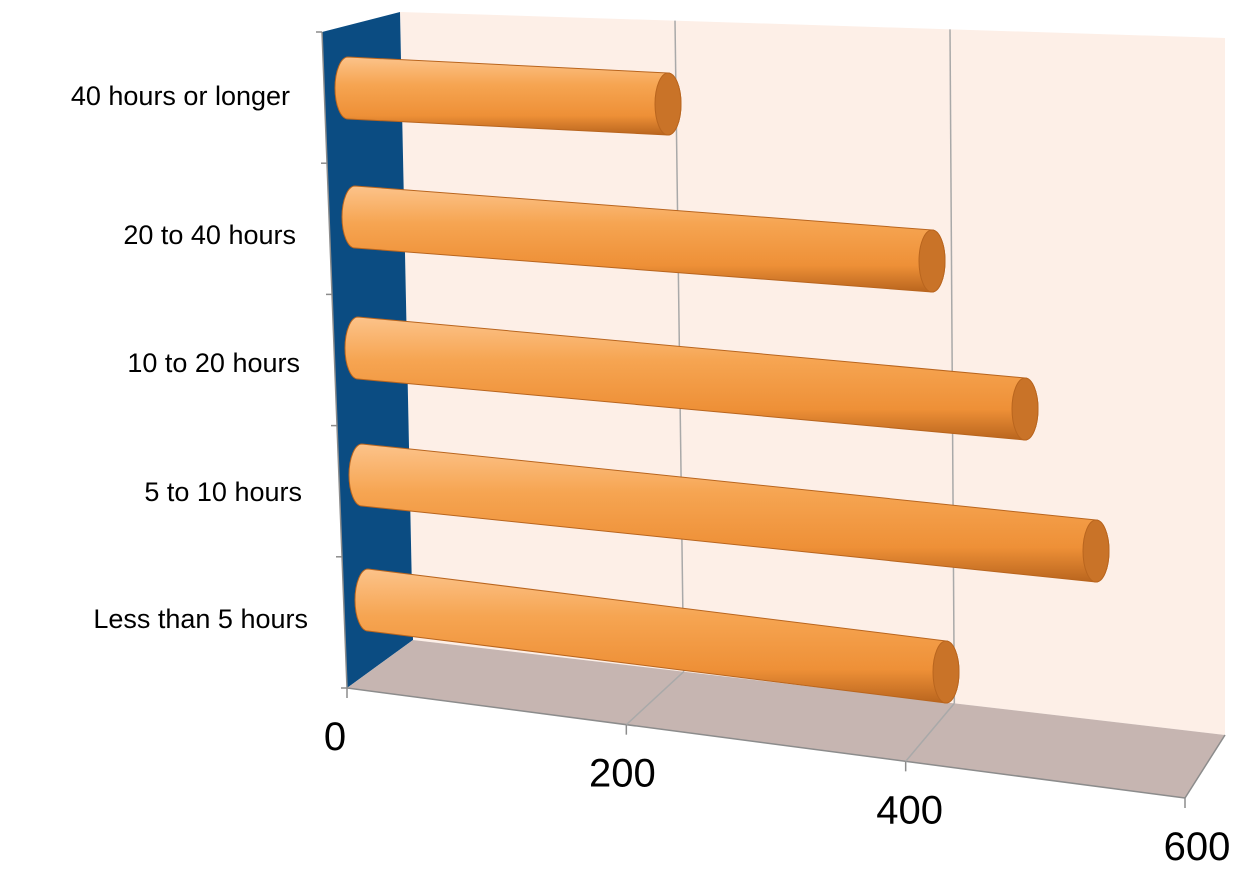 This screenshot has width=1234, height=885. I want to click on floor-edge, so click(1205, 766).